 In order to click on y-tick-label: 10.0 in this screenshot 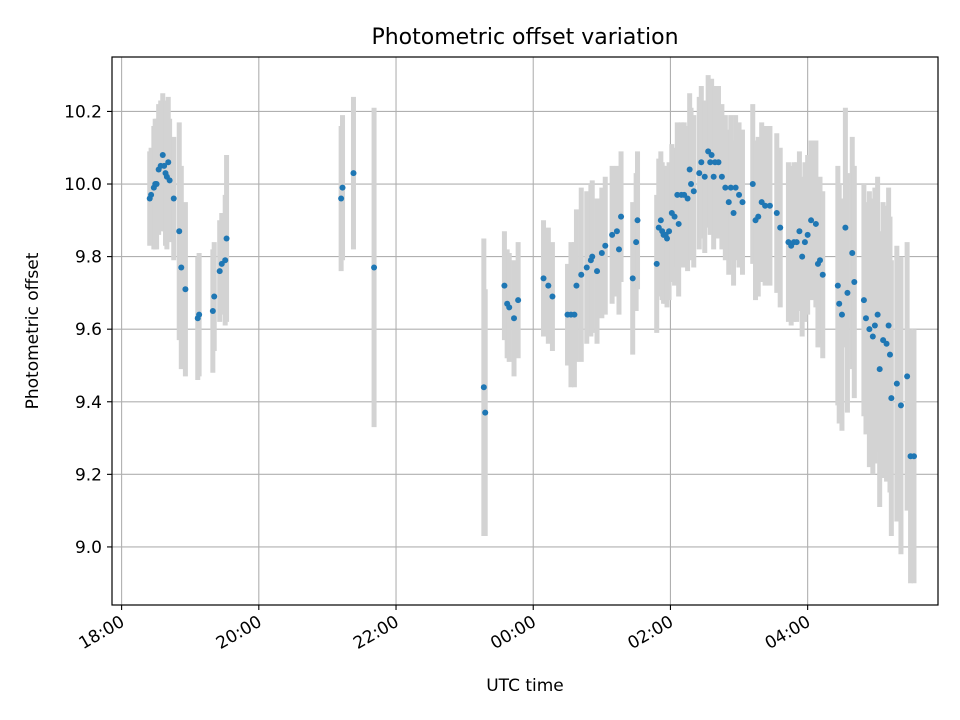, I will do `click(83, 185)`.